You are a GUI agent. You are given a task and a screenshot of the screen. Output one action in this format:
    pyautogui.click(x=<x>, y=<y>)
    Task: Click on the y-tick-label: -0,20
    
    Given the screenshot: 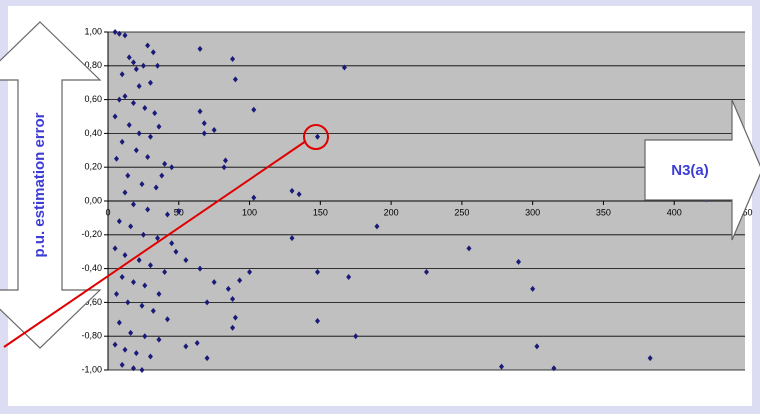 What is the action you would take?
    pyautogui.click(x=91, y=234)
    